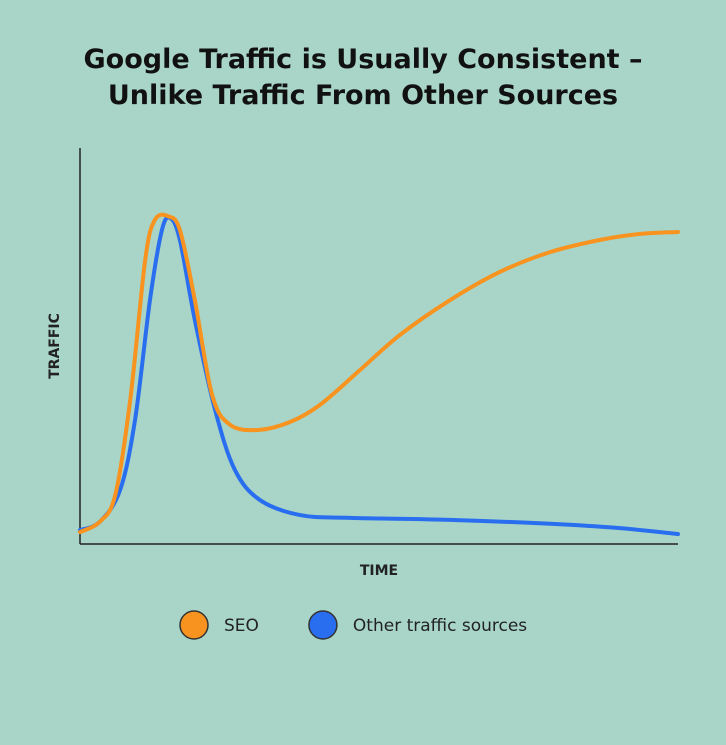  Describe the element at coordinates (440, 626) in the screenshot. I see `legend-label: Other traffic sources` at that location.